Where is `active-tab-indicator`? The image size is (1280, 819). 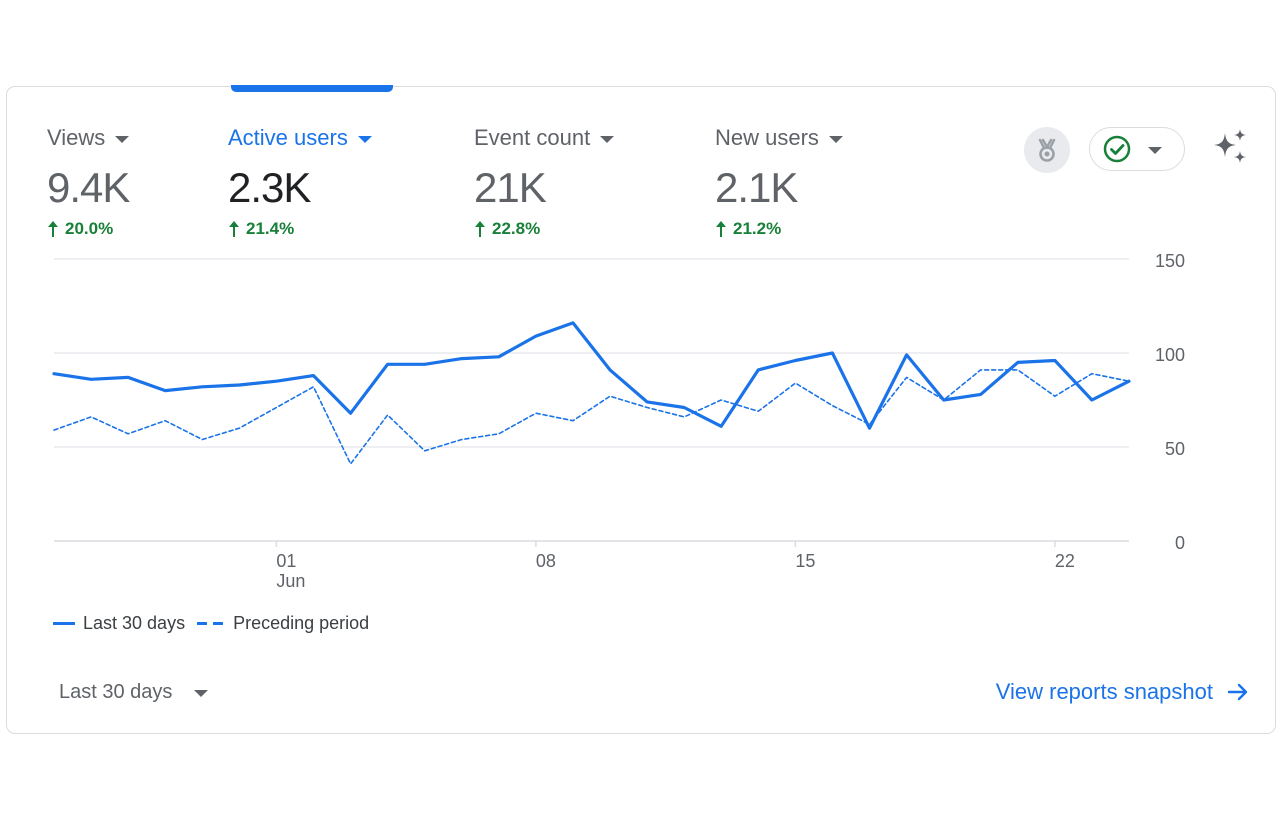 active-tab-indicator is located at coordinates (312, 88).